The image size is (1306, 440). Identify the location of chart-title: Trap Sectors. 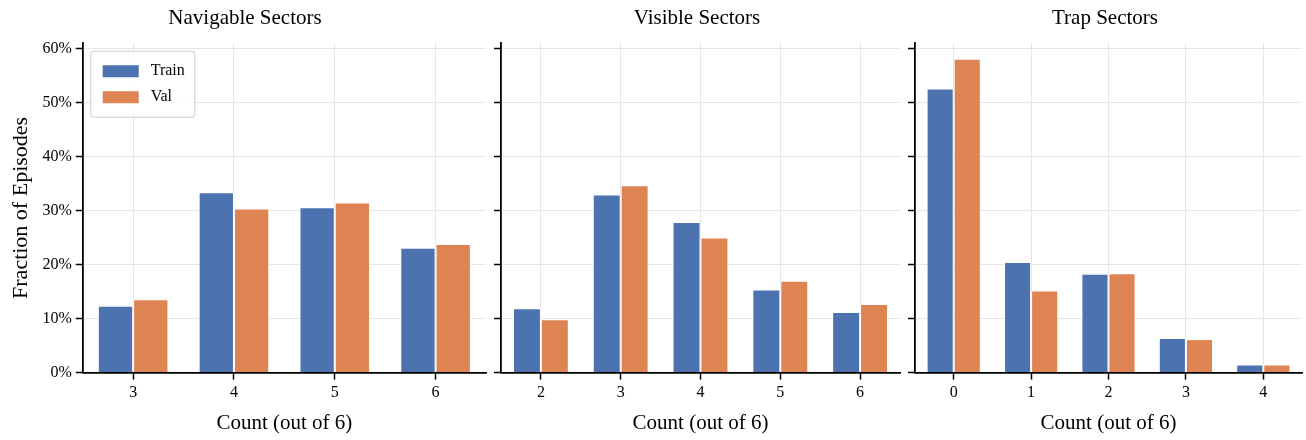
(1105, 17).